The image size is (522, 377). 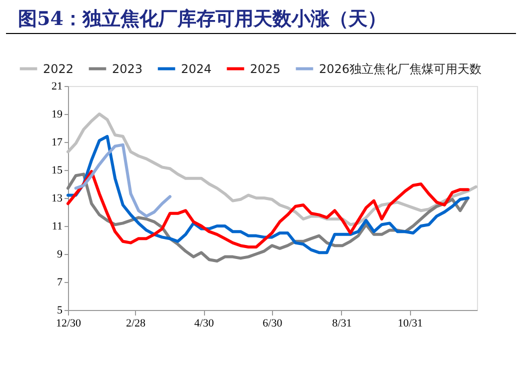 I want to click on x-tick-label: 6/30, so click(x=272, y=324).